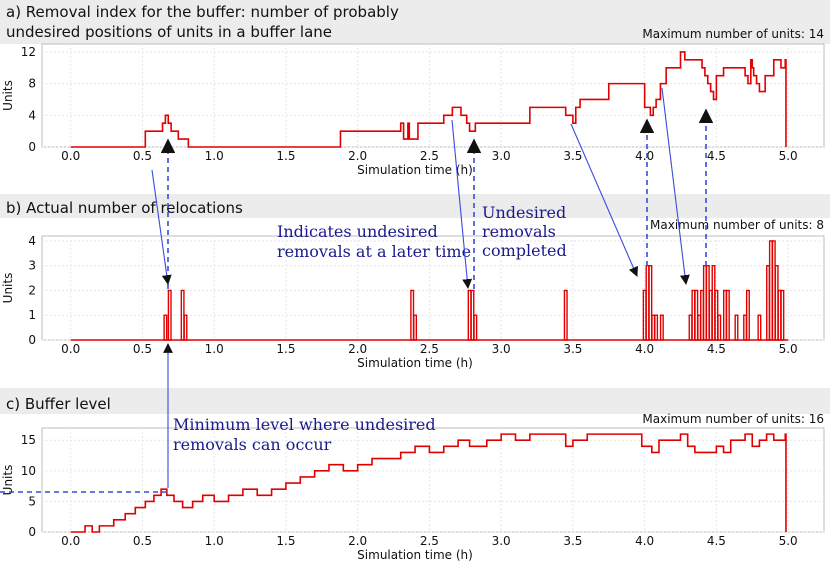  I want to click on panel-a-y-axis-label: Units, so click(8, 95).